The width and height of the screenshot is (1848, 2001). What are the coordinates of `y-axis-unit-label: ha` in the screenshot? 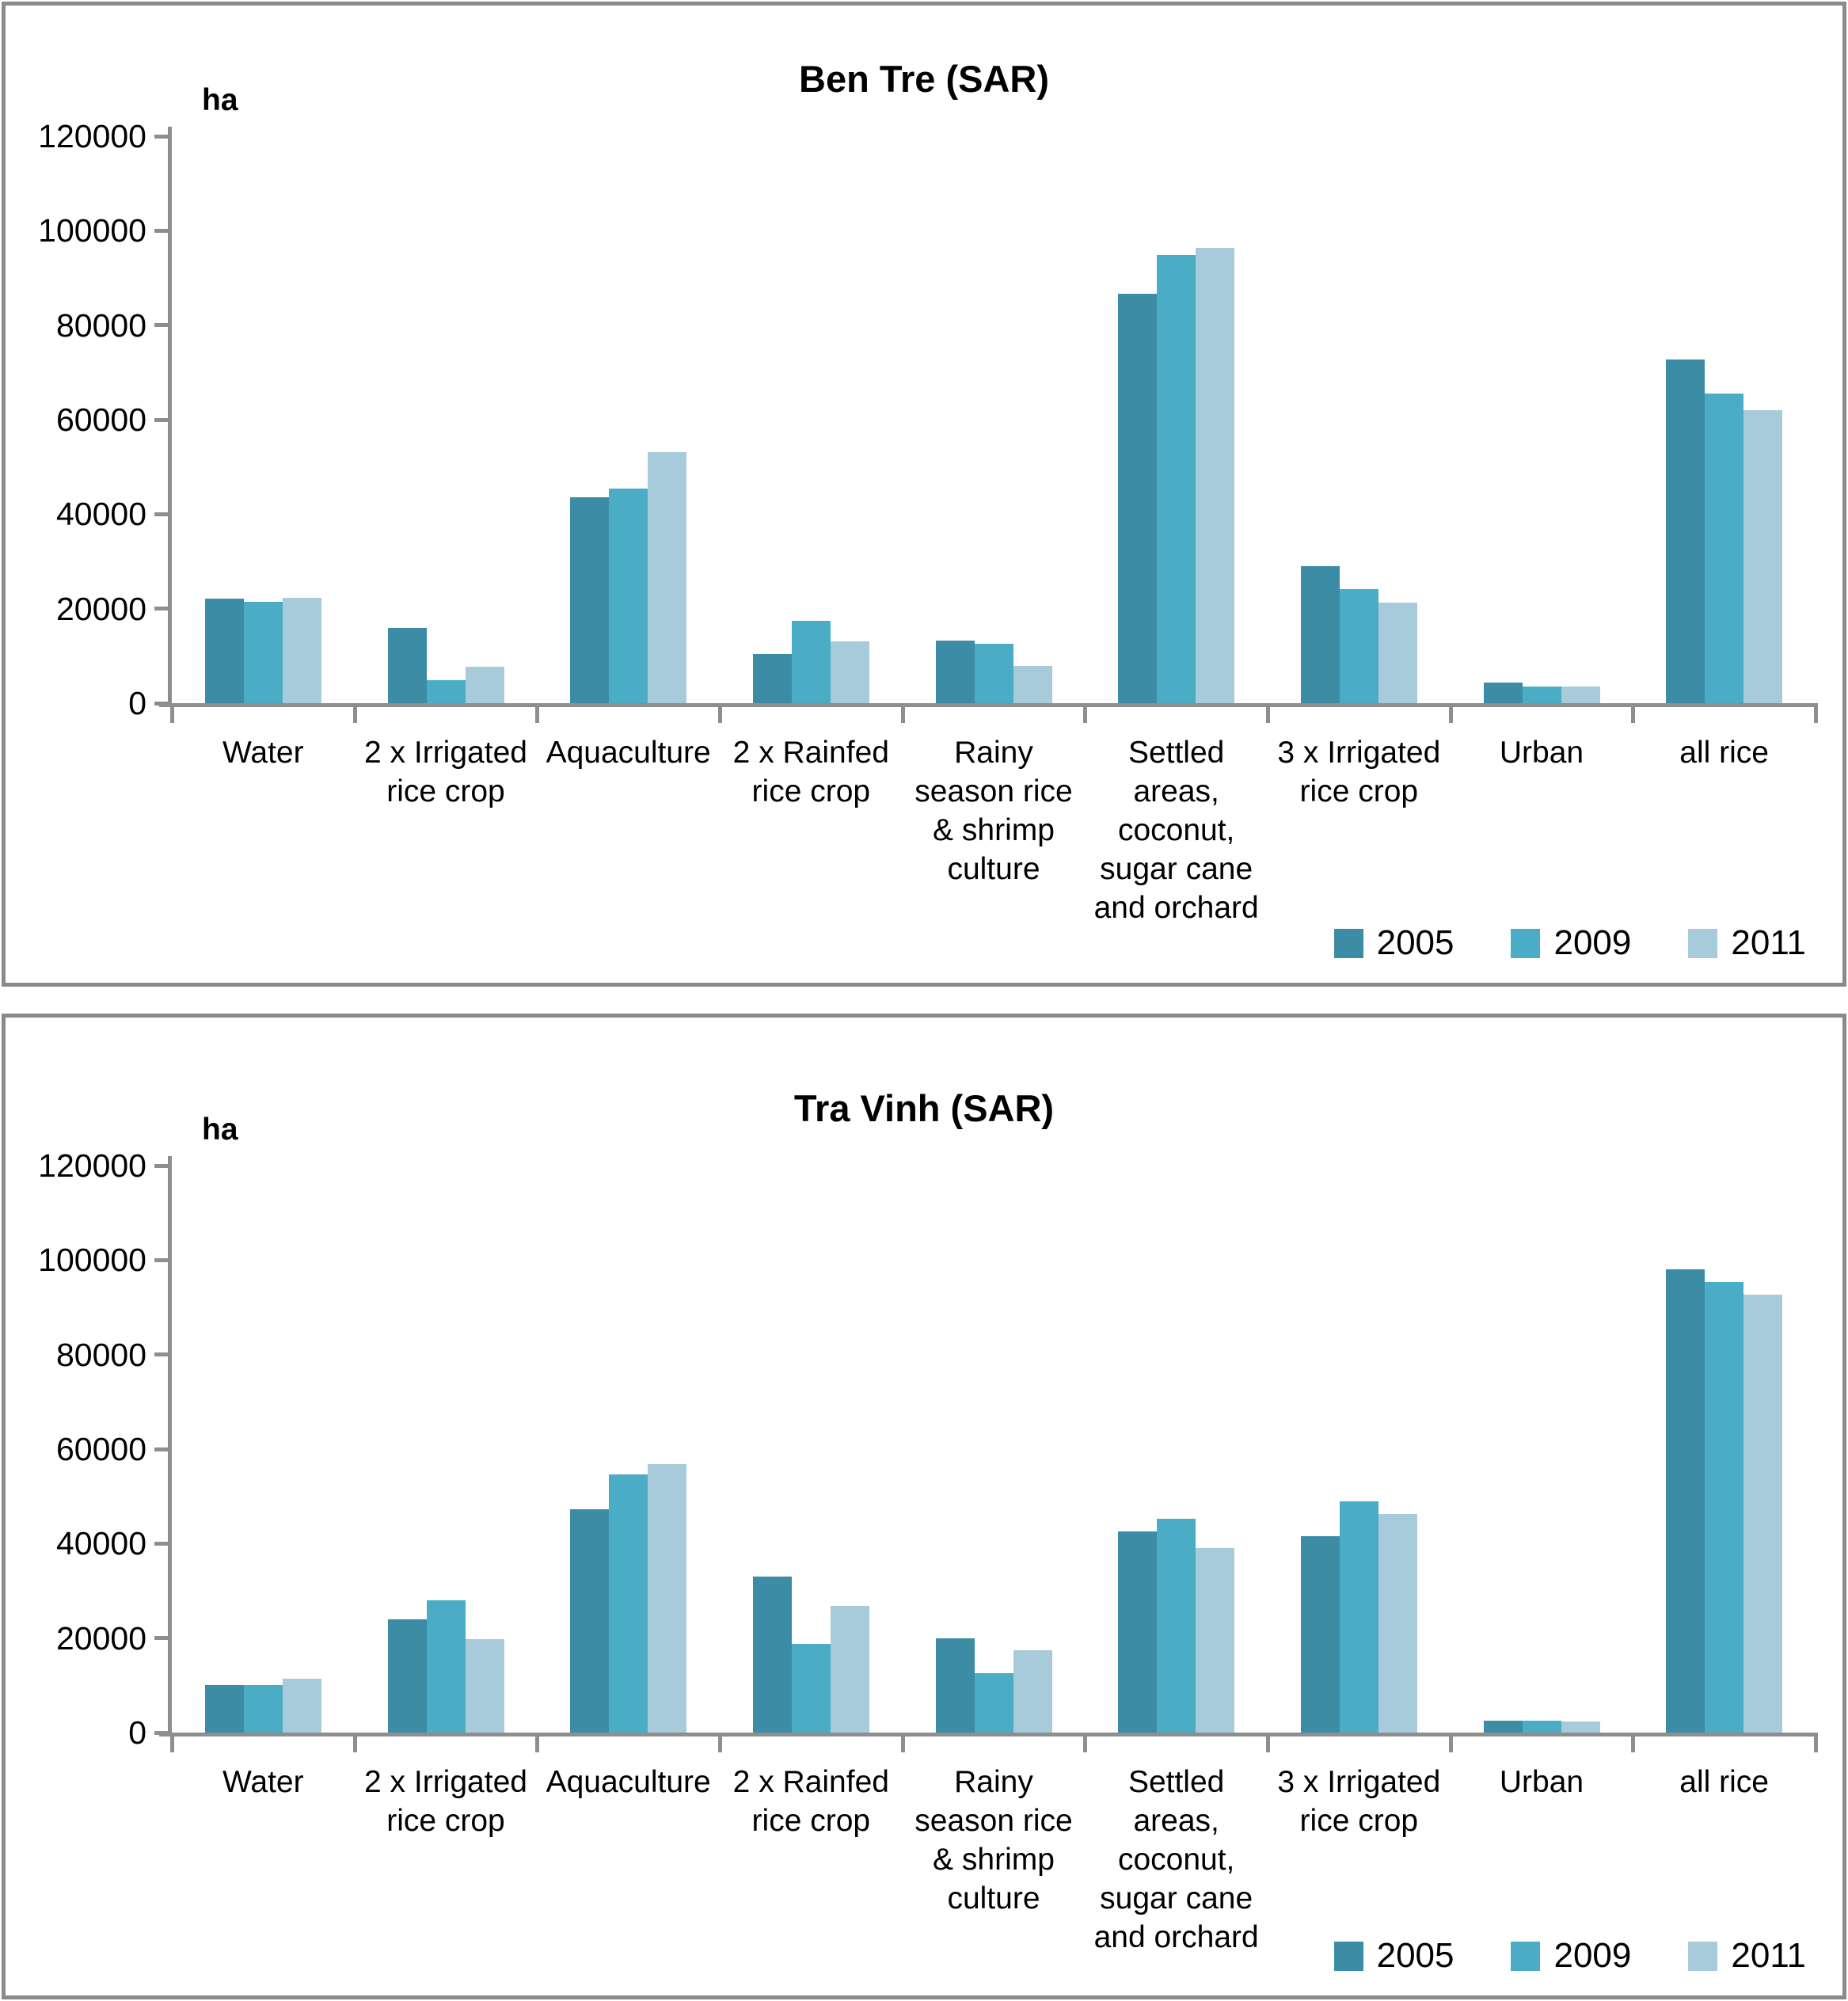 It's located at (220, 100).